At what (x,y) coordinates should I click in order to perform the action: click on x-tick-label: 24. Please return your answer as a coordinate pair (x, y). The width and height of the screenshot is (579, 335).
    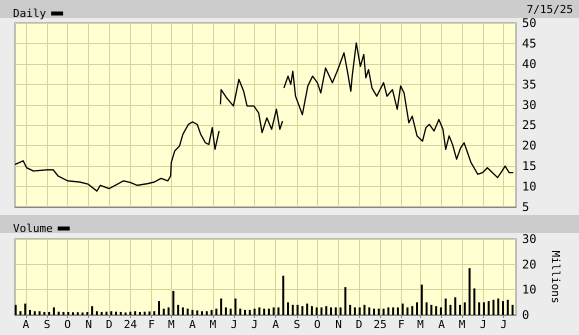
    Looking at the image, I should click on (131, 324).